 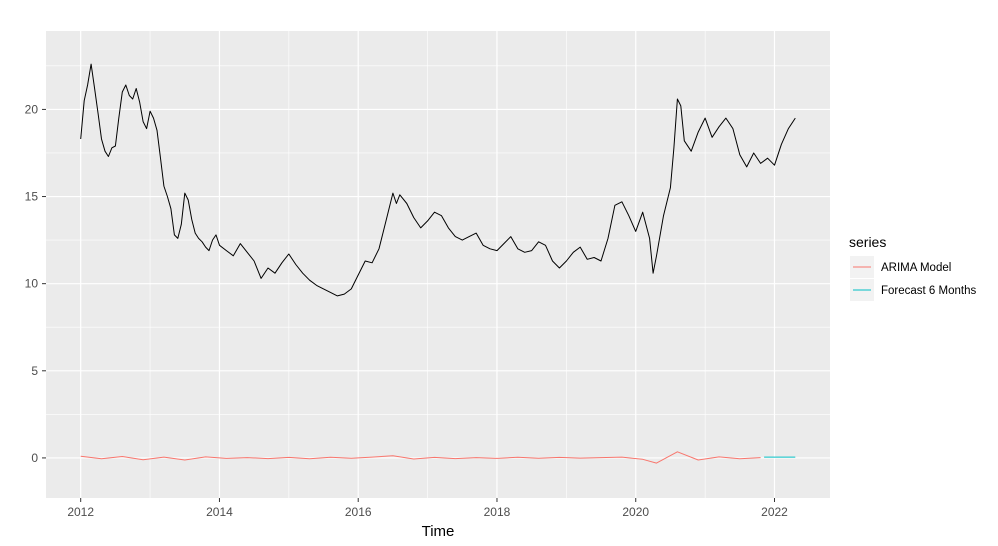 What do you see at coordinates (635, 512) in the screenshot?
I see `x-tick-label: 2020` at bounding box center [635, 512].